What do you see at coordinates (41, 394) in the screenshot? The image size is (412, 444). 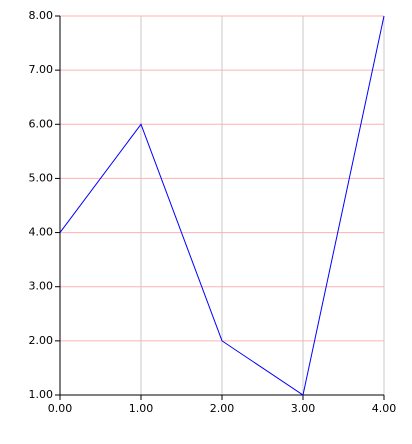 I see `y-tick-label: 1.00` at bounding box center [41, 394].